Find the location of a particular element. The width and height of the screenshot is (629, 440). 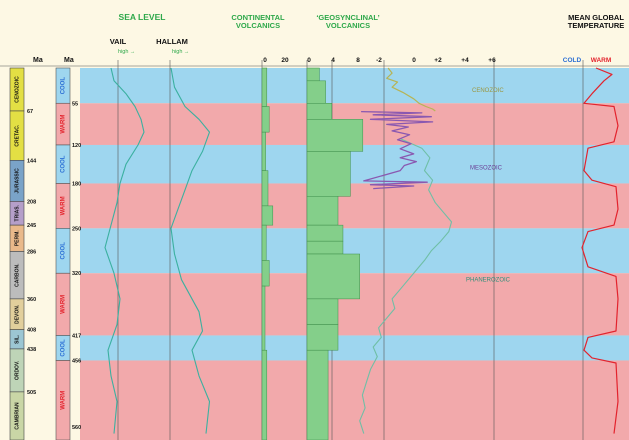

ma-tick-left-4: 286 is located at coordinates (31, 252).